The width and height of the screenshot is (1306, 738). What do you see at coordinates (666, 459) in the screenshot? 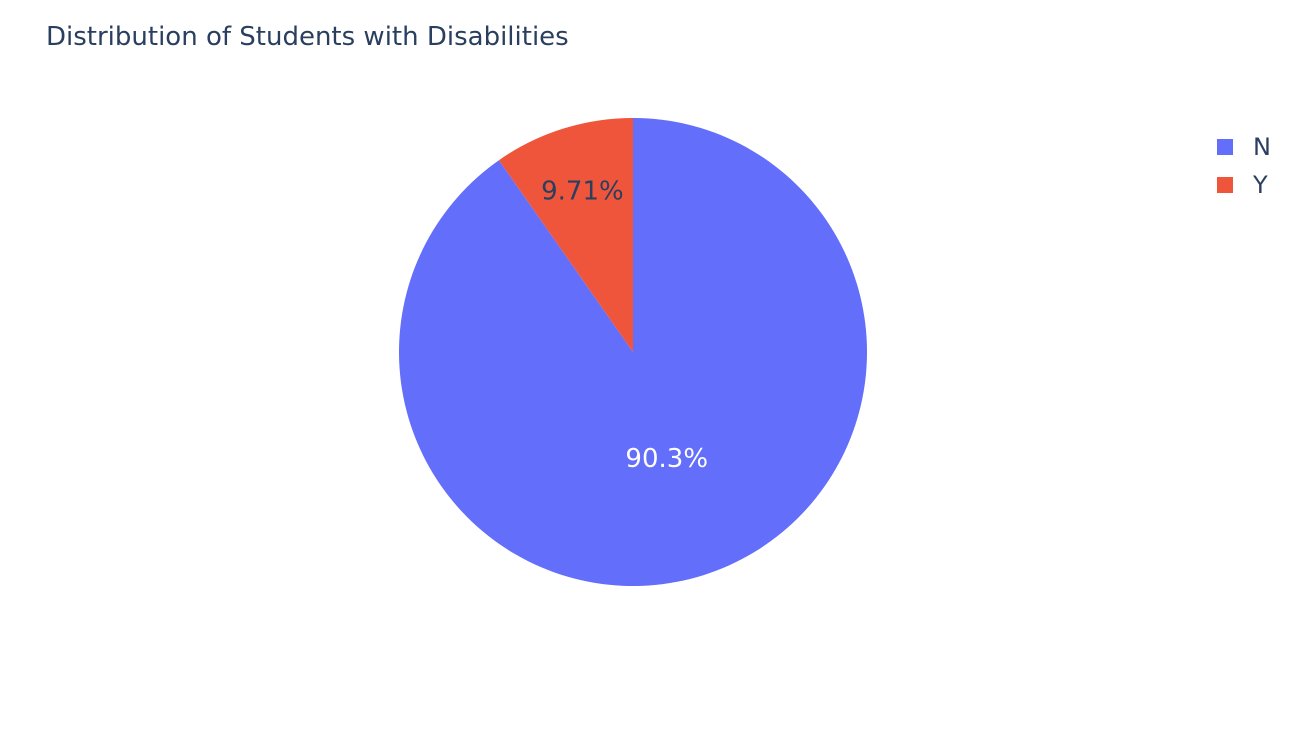
I see `slice-label-n: 90.3%` at bounding box center [666, 459].